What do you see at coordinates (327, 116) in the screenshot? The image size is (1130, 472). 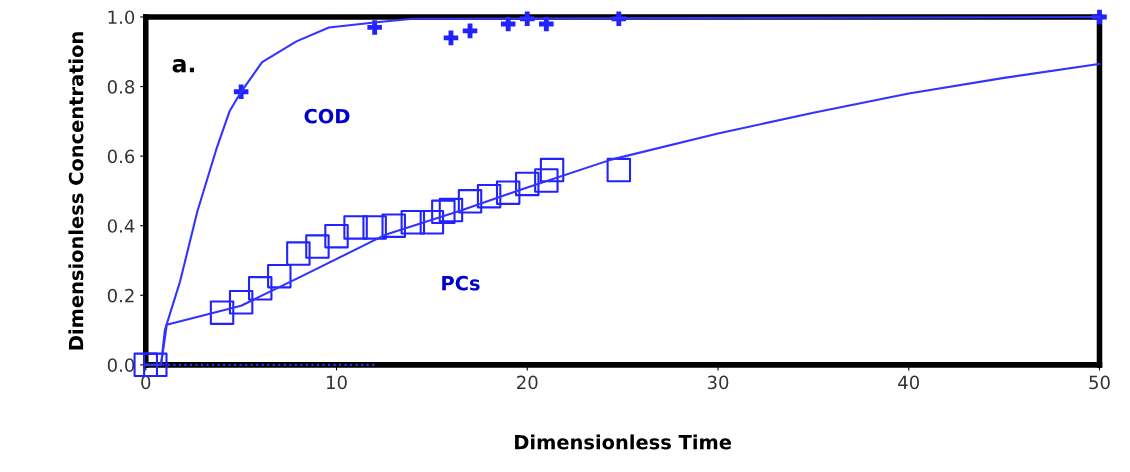 I see `annotation: COD` at bounding box center [327, 116].